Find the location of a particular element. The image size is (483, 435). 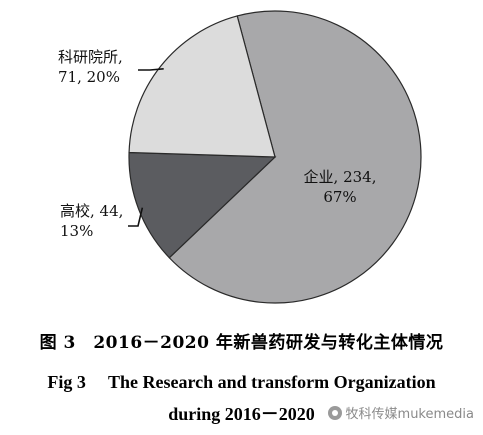

slice-label-line: 13% is located at coordinates (76, 231).